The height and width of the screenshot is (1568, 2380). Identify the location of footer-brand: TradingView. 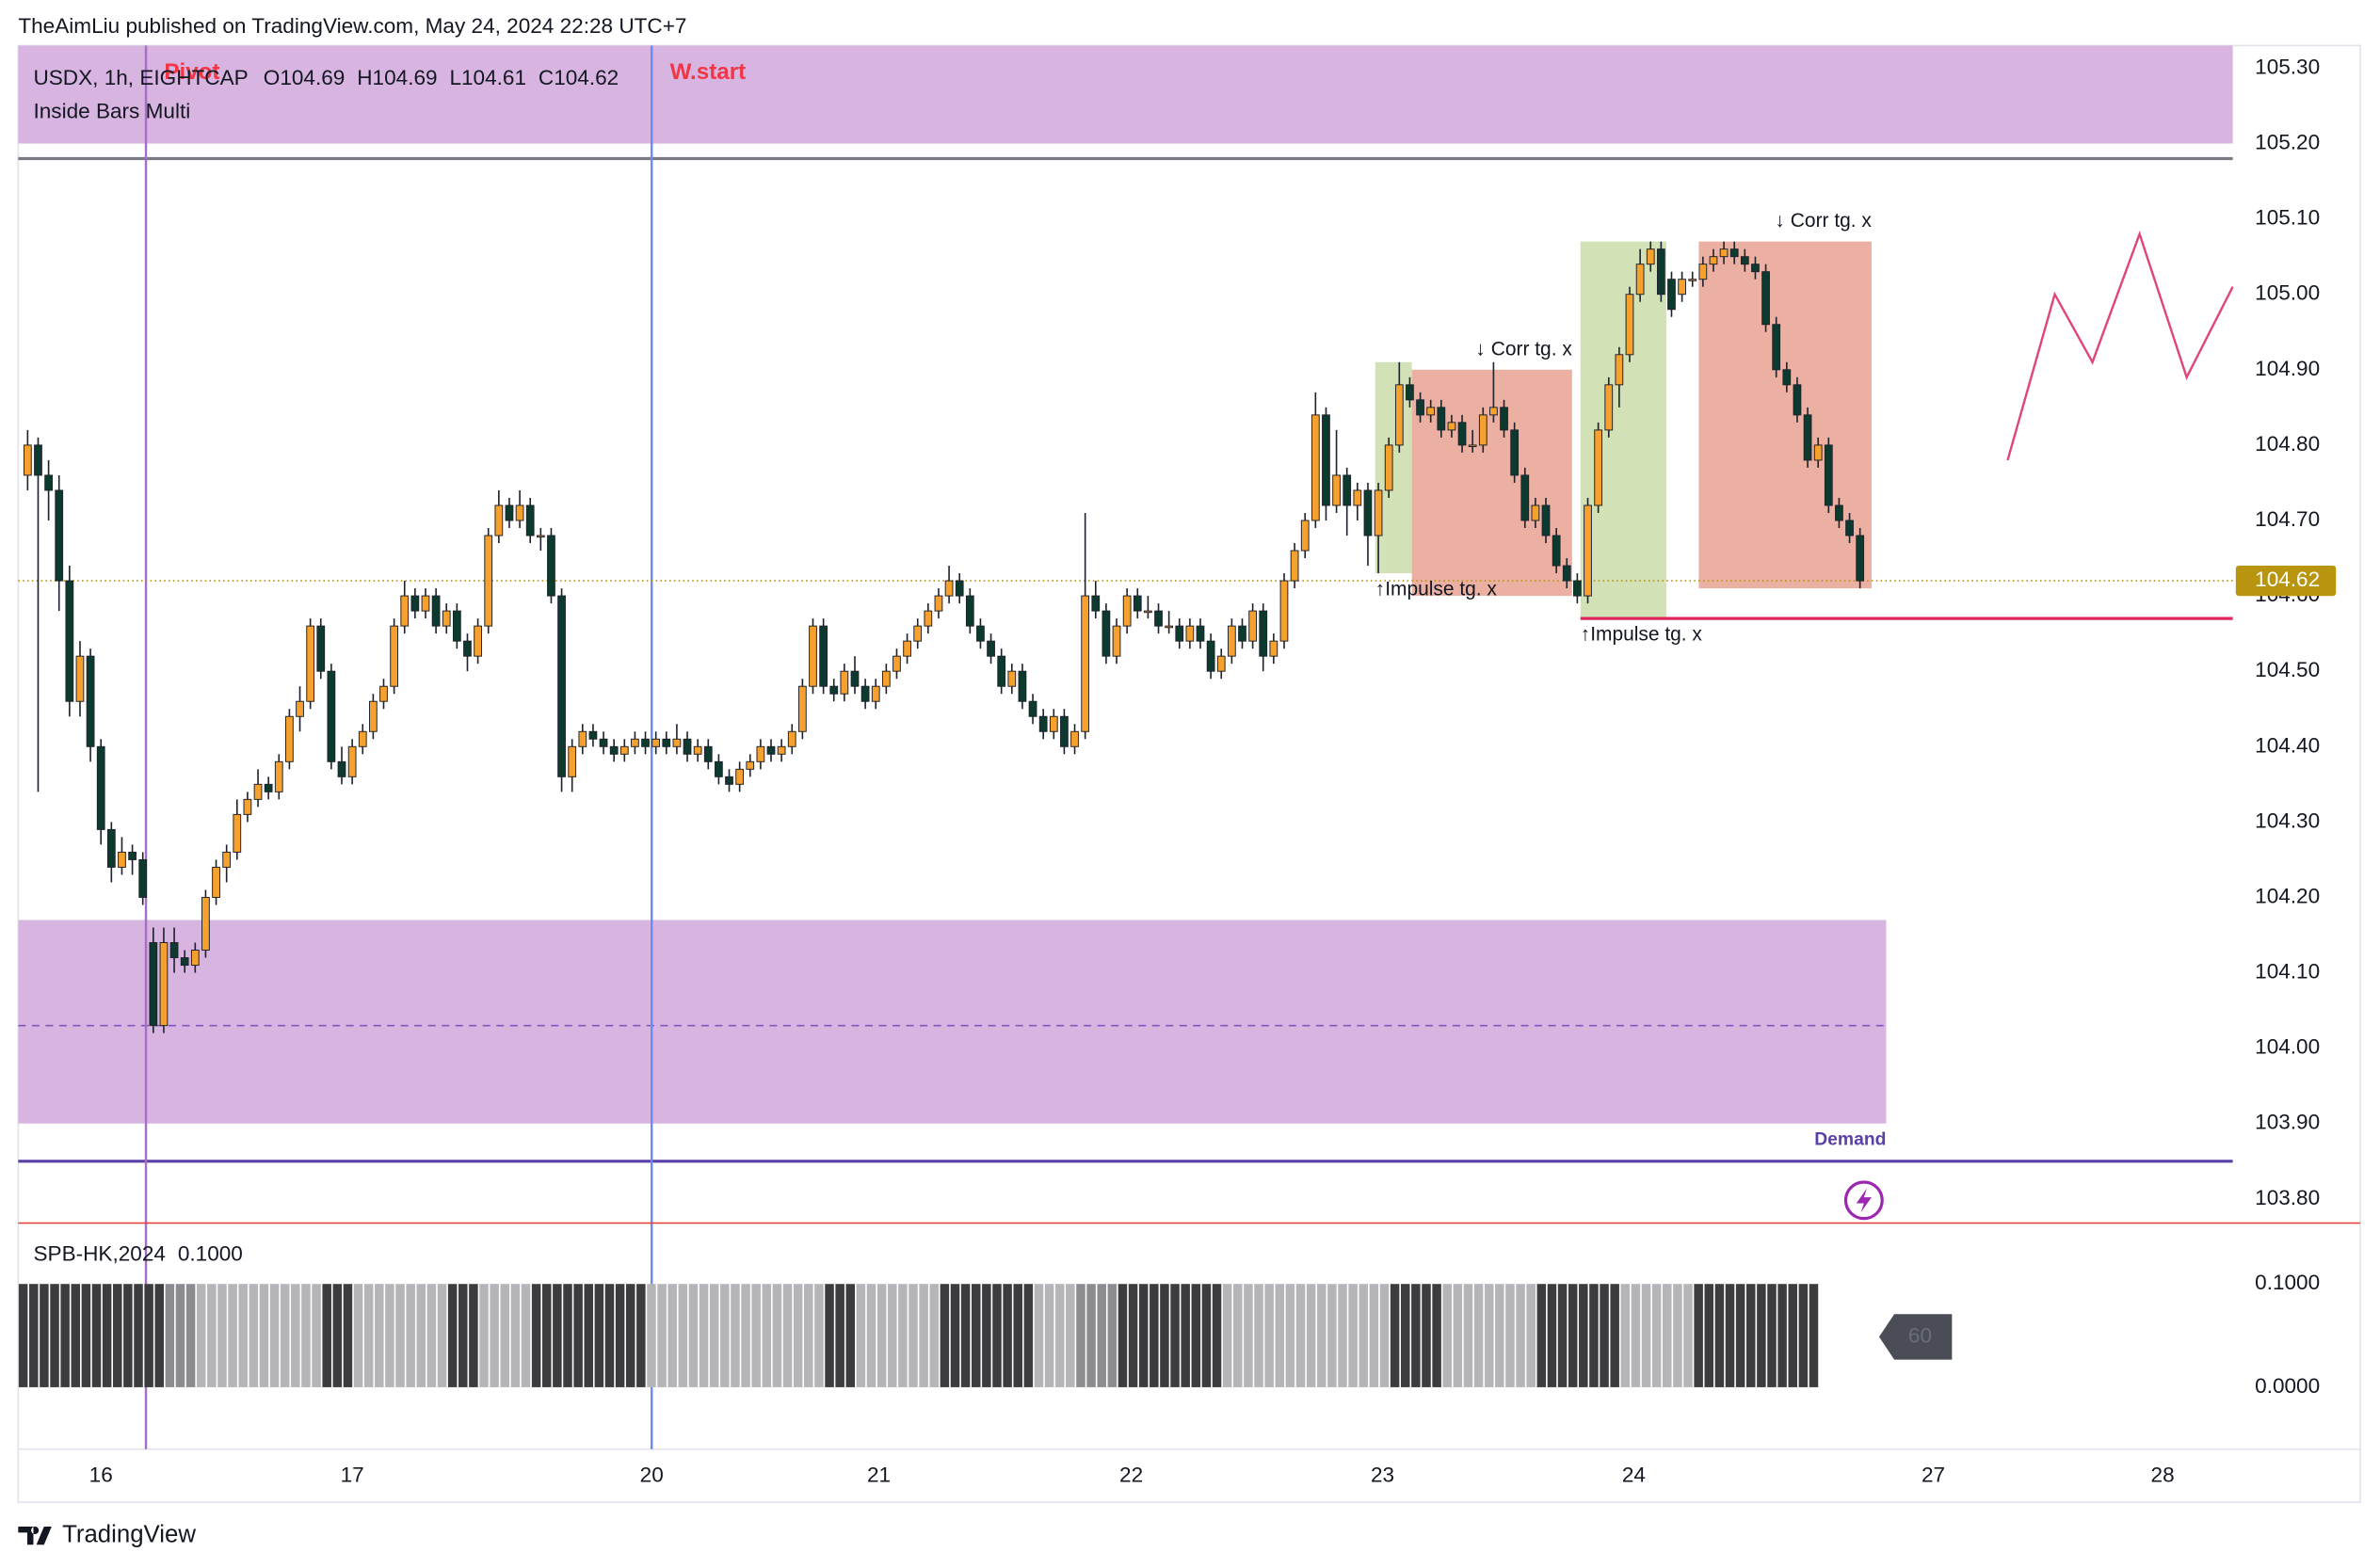
(129, 1534).